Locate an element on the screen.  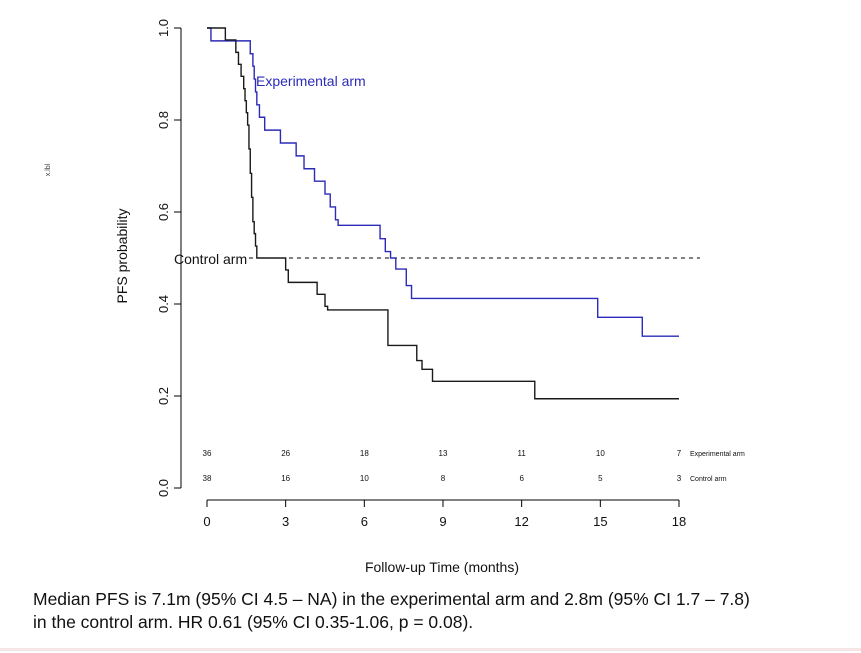
y-tick-label: 1.0 is located at coordinates (163, 28).